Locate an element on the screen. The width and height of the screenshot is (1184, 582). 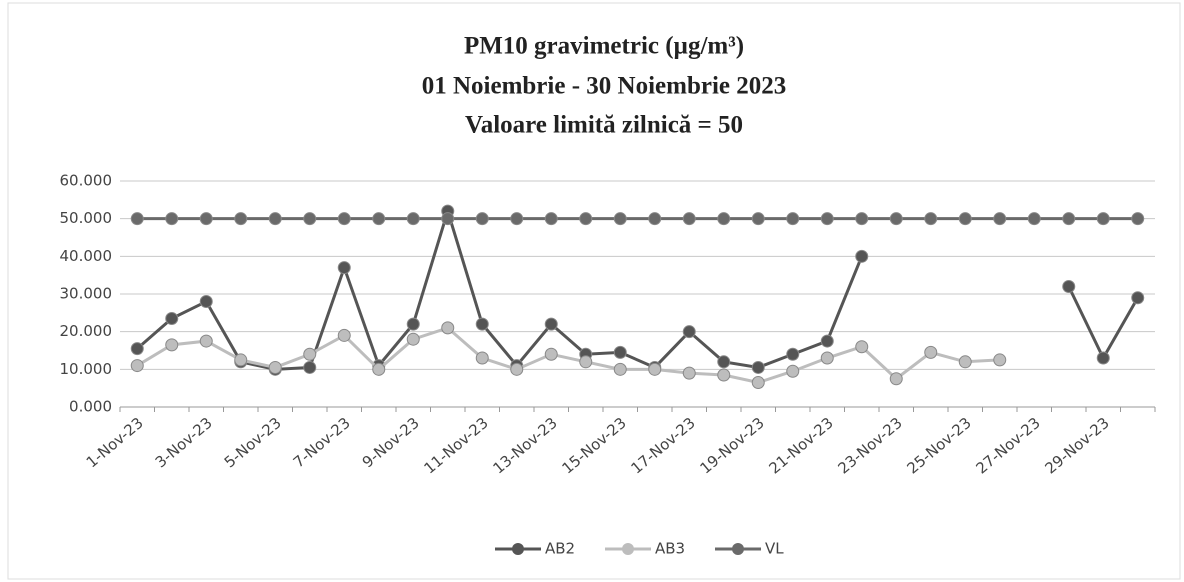
y-tick-label: 40.000 is located at coordinates (86, 256).